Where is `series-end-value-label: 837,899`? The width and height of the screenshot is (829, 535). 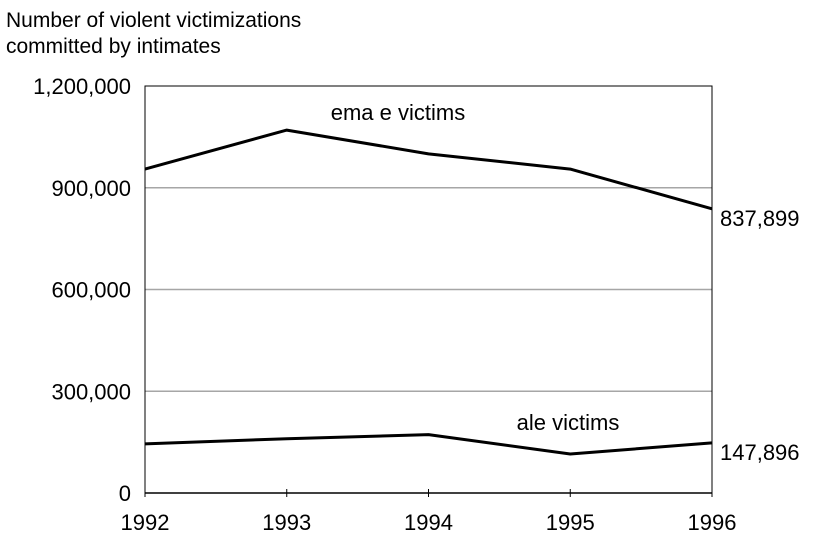 series-end-value-label: 837,899 is located at coordinates (760, 218).